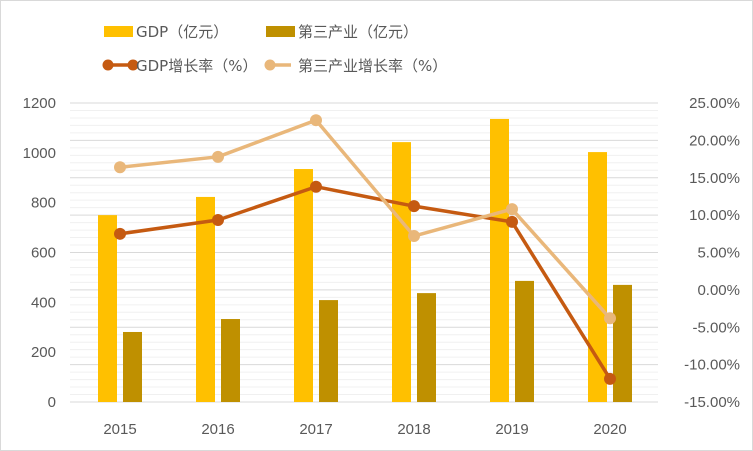 This screenshot has height=451, width=753. What do you see at coordinates (119, 429) in the screenshot?
I see `x-axis-tick: 2015` at bounding box center [119, 429].